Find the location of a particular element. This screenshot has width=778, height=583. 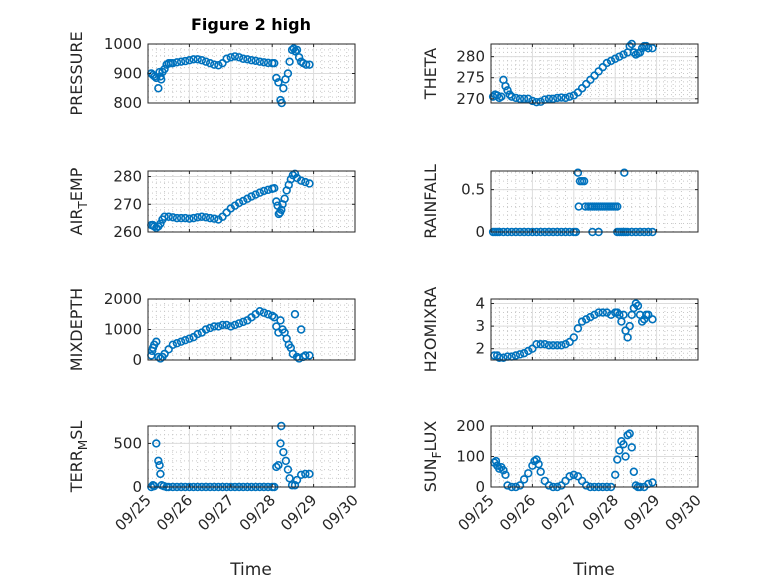

x-tick-label: 09/28 is located at coordinates (257, 512).